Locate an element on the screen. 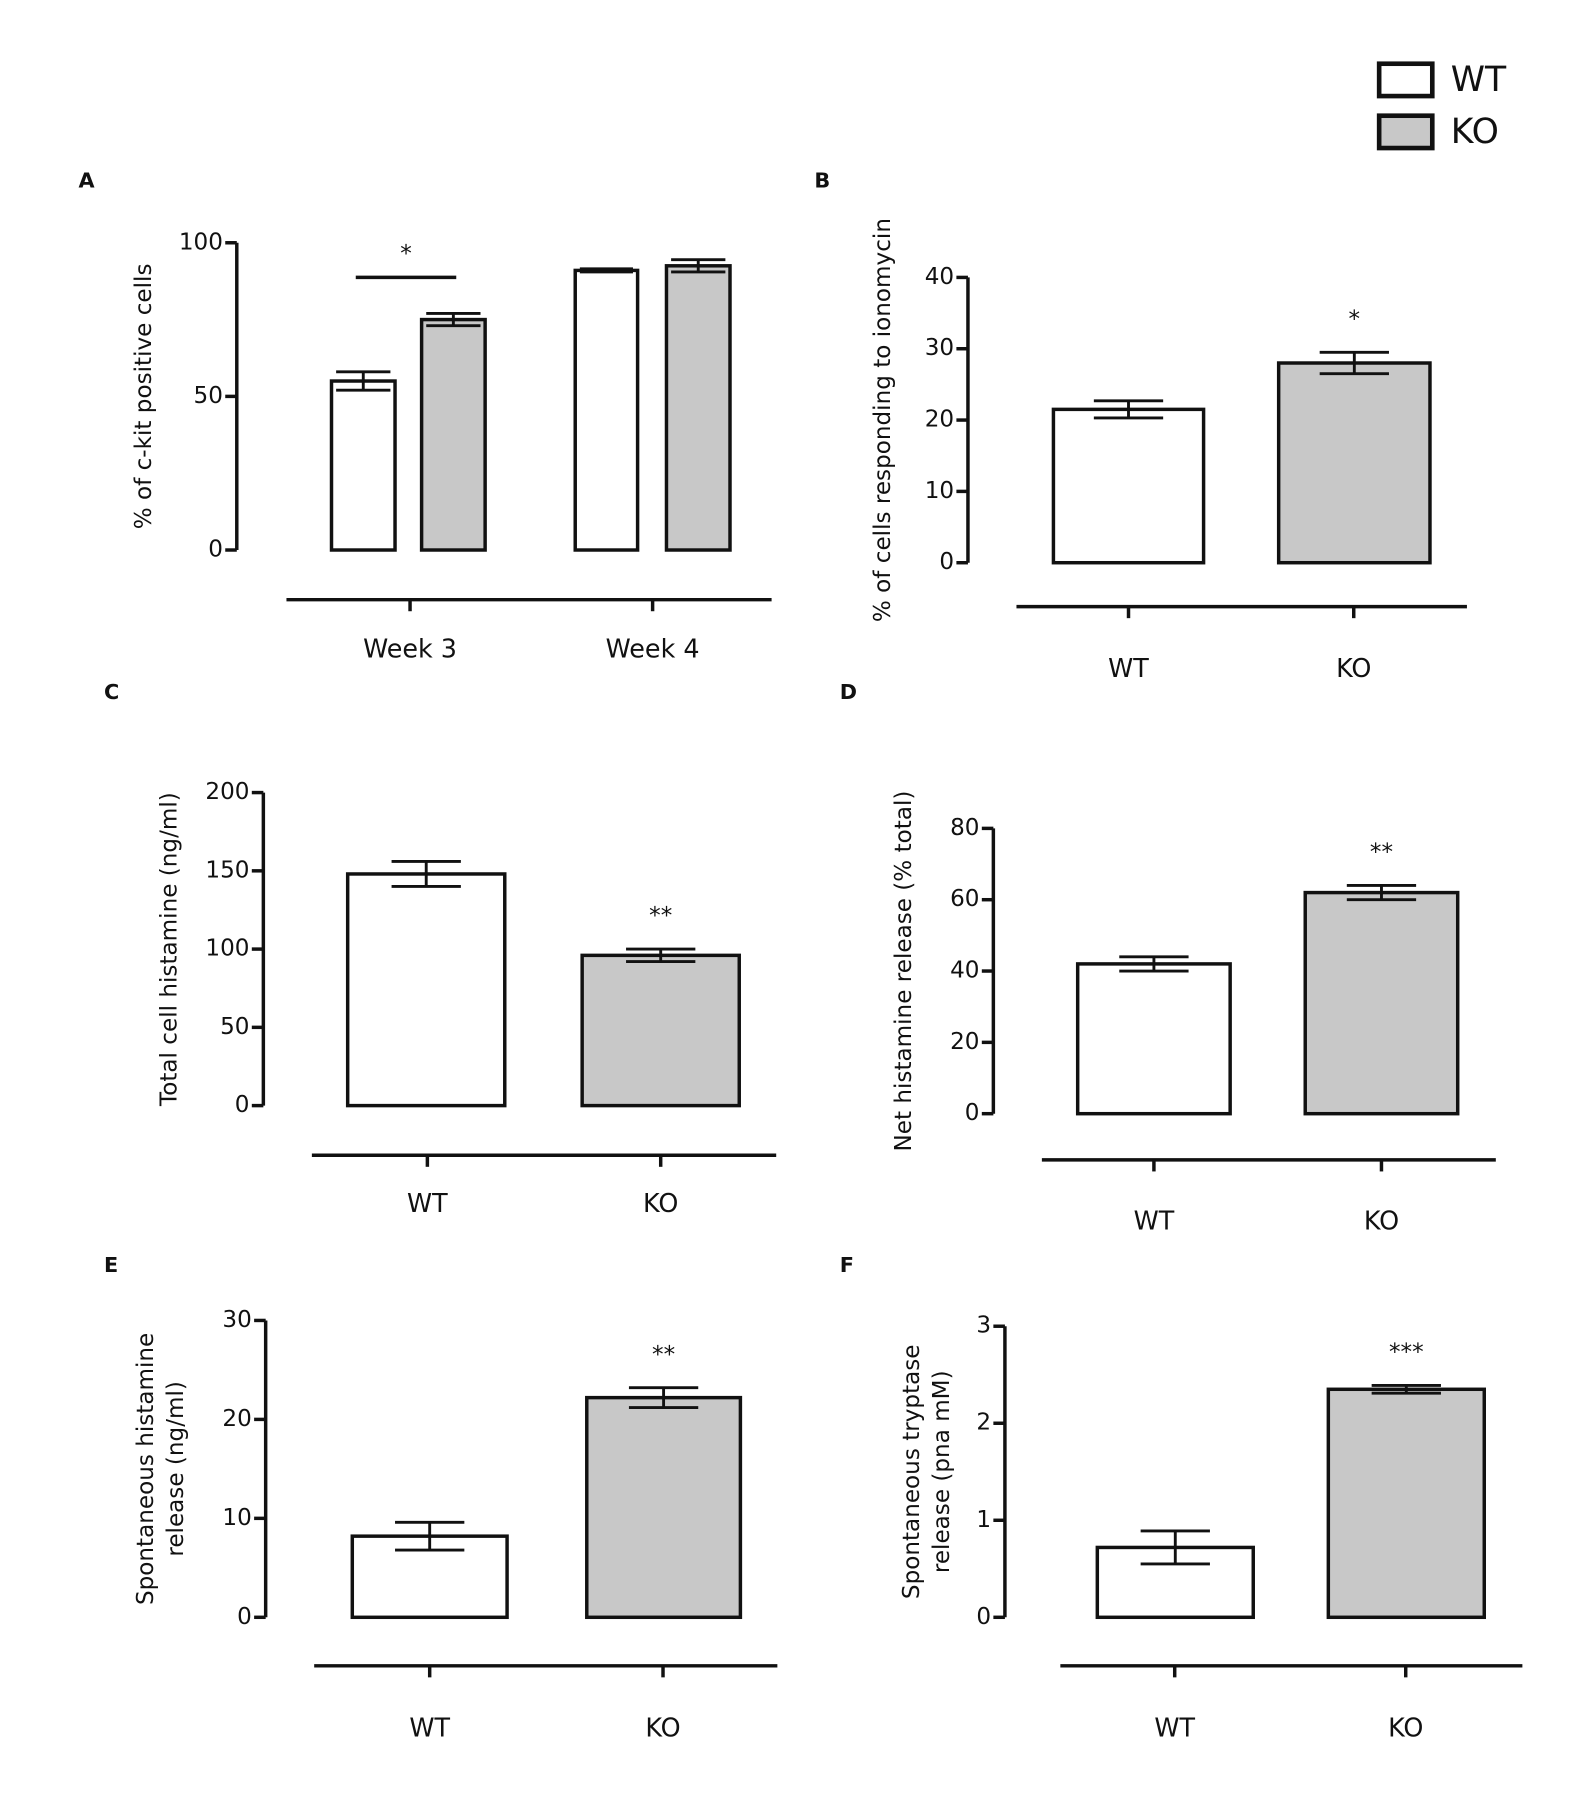 This screenshot has width=1594, height=1800. panel-letter: C is located at coordinates (111, 692).